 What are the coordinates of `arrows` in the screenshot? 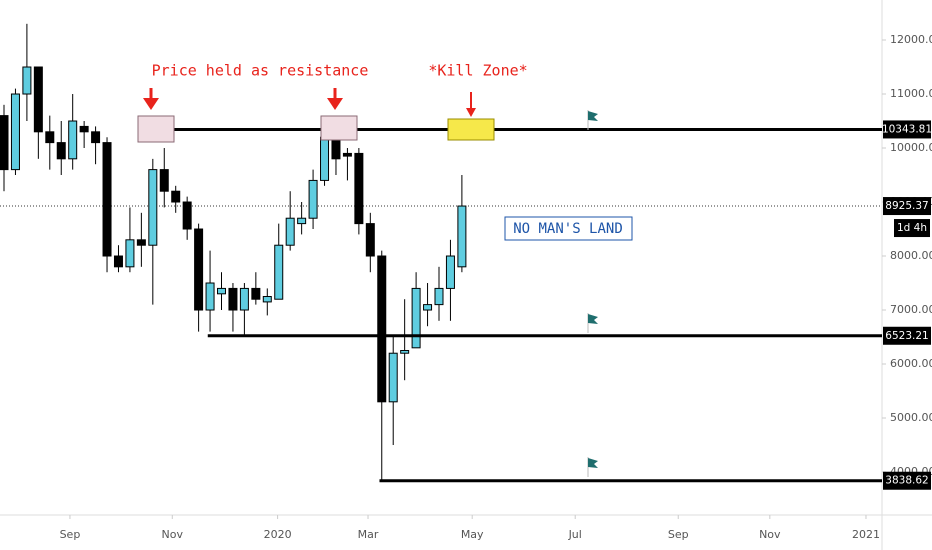 It's located at (309, 102).